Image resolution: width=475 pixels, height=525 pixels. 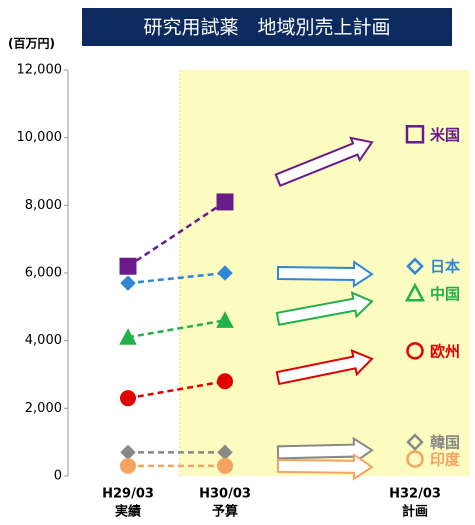 What do you see at coordinates (40, 70) in the screenshot?
I see `y-tick-label: 12,000` at bounding box center [40, 70].